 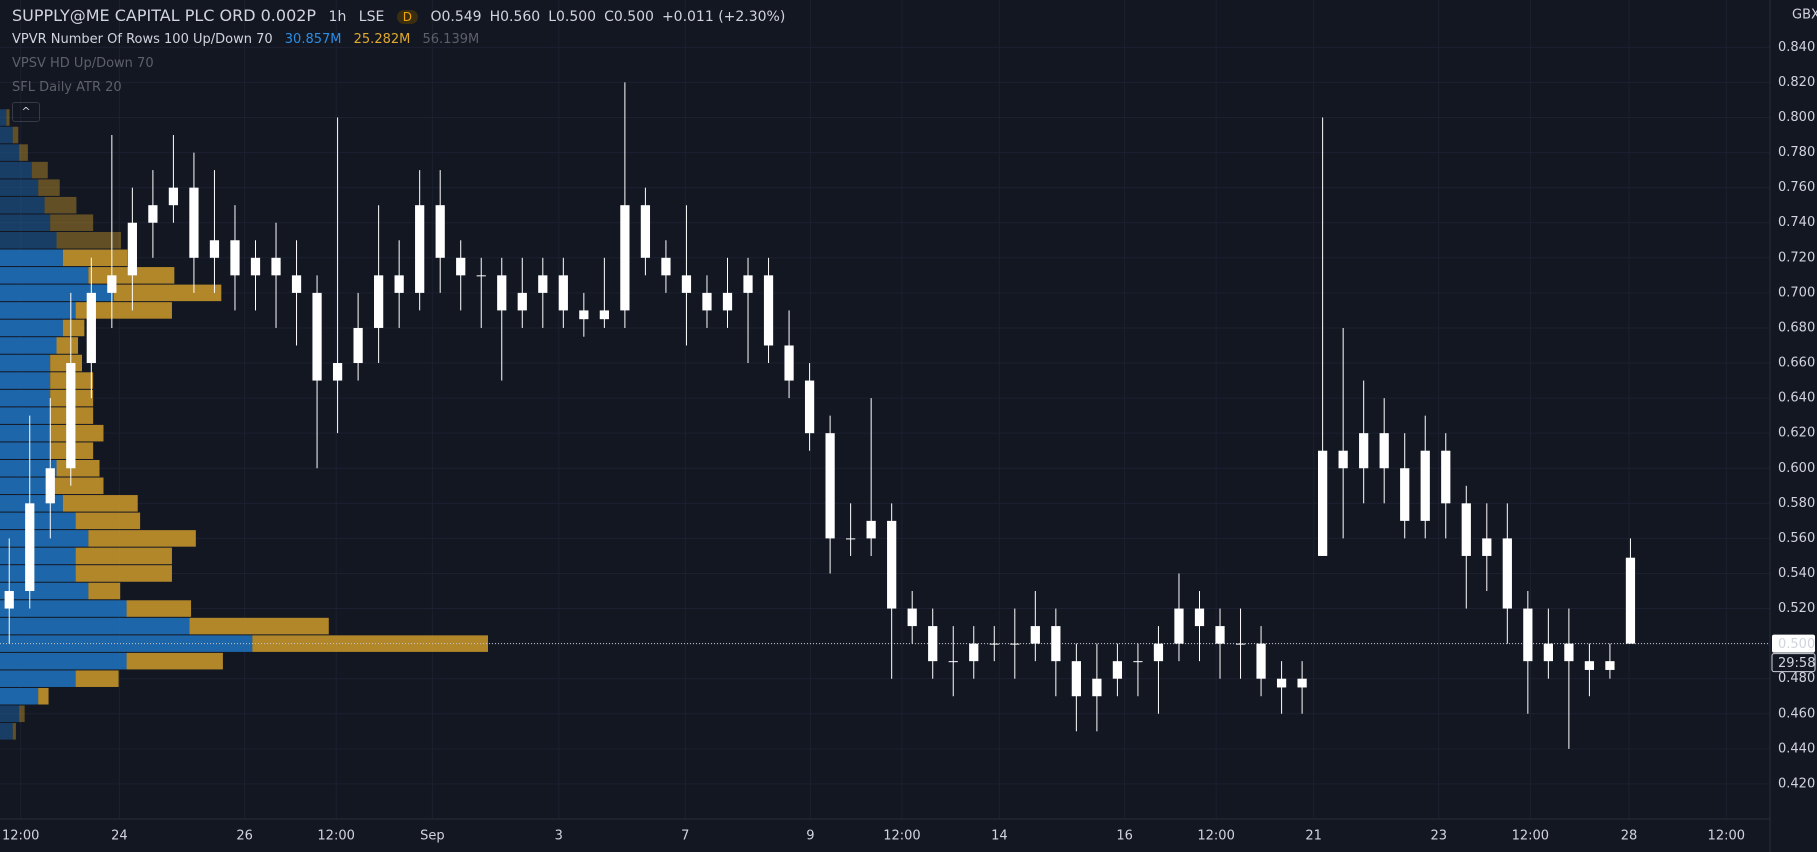 What do you see at coordinates (371, 17) in the screenshot?
I see `exchange: LSE` at bounding box center [371, 17].